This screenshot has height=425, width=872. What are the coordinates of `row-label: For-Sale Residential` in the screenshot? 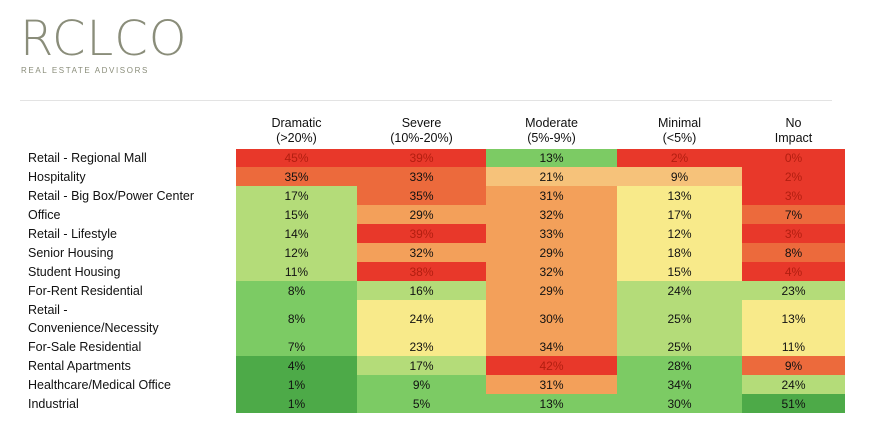 It's located at (85, 346).